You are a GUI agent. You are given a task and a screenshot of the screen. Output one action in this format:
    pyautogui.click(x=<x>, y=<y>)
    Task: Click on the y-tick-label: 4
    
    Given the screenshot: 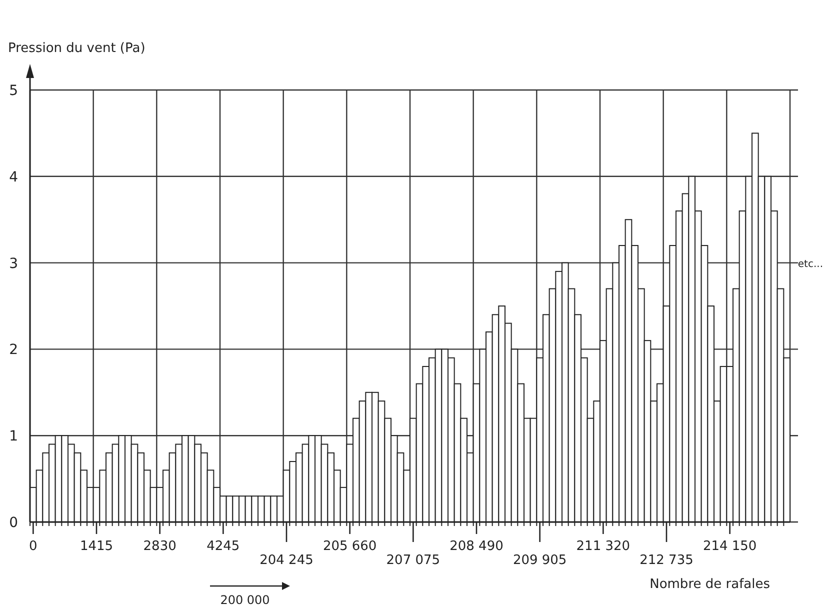 What is the action you would take?
    pyautogui.click(x=13, y=177)
    